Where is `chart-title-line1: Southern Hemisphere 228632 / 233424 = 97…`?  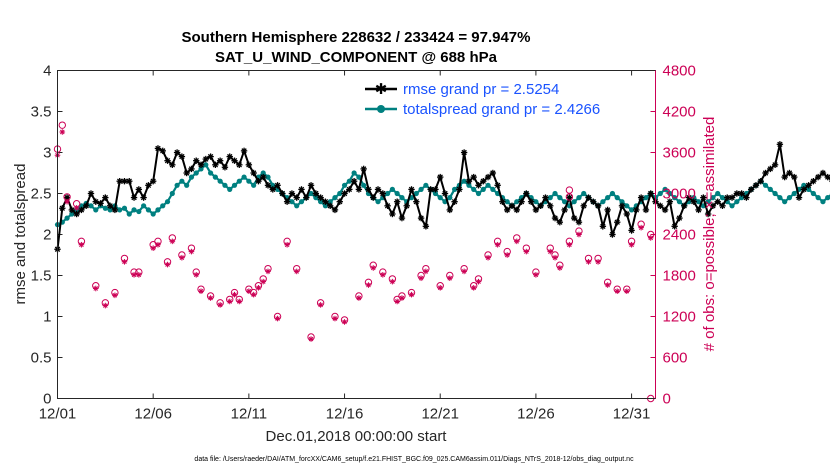
chart-title-line1: Southern Hemisphere 228632 / 233424 = 97… is located at coordinates (356, 37).